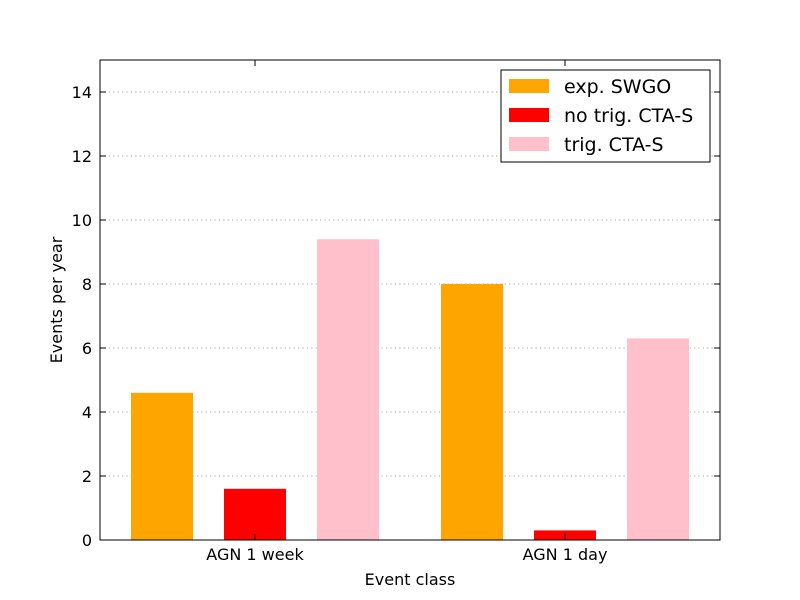 The width and height of the screenshot is (800, 600). I want to click on y-tick-label: 12, so click(82, 156).